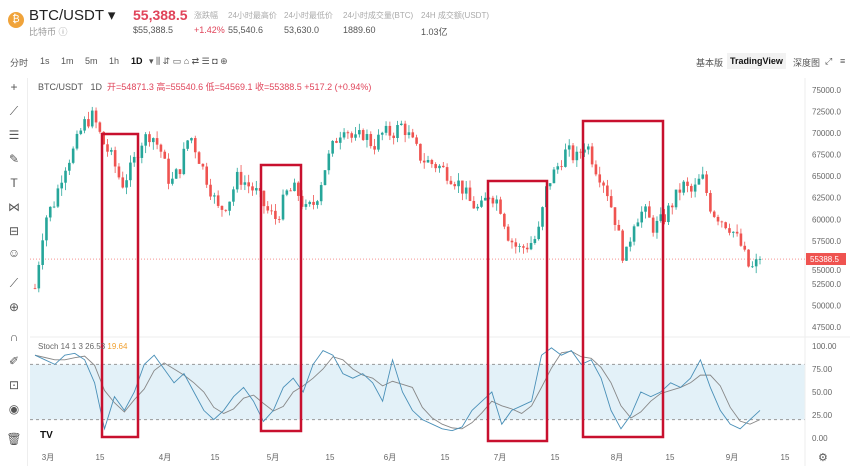 The width and height of the screenshot is (850, 466). I want to click on view-basic: 基本版, so click(710, 63).